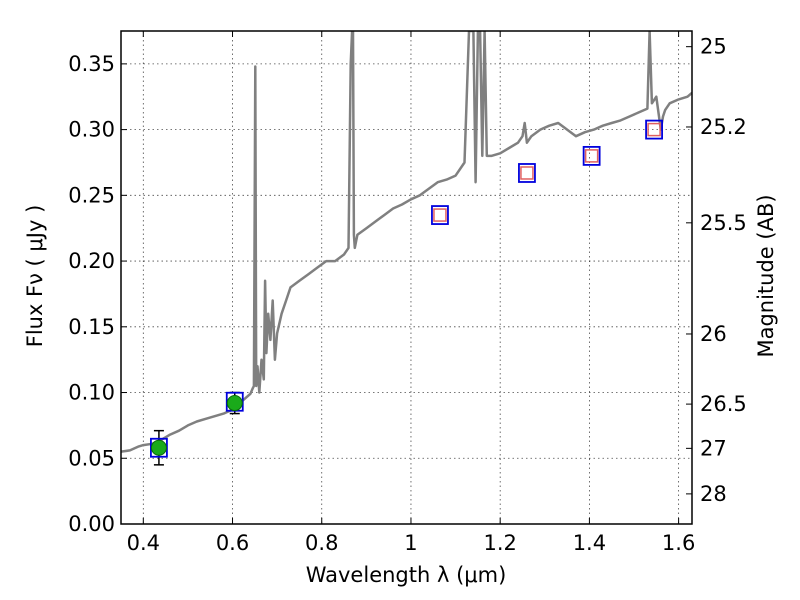 This screenshot has width=800, height=600. I want to click on x-tick-label: 1.6, so click(678, 543).